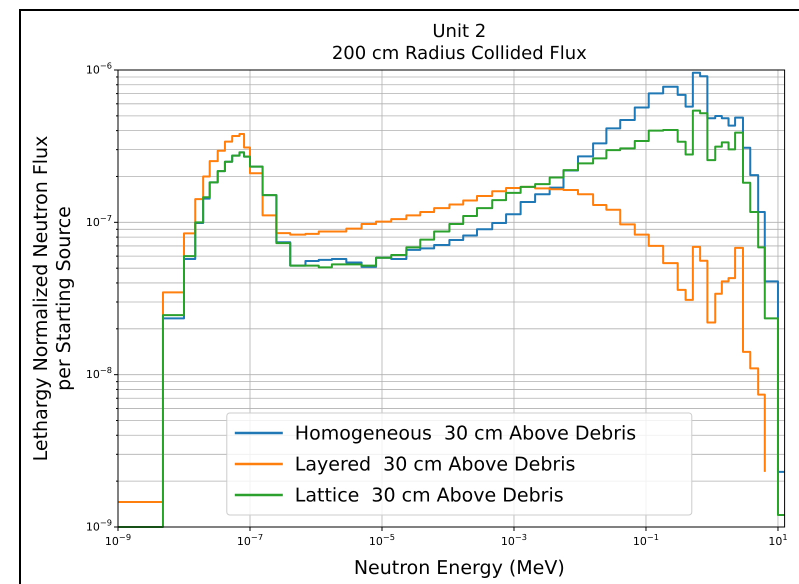 The height and width of the screenshot is (584, 799). Describe the element at coordinates (514, 540) in the screenshot. I see `x-tick-label: 10$^{−3}$` at that location.